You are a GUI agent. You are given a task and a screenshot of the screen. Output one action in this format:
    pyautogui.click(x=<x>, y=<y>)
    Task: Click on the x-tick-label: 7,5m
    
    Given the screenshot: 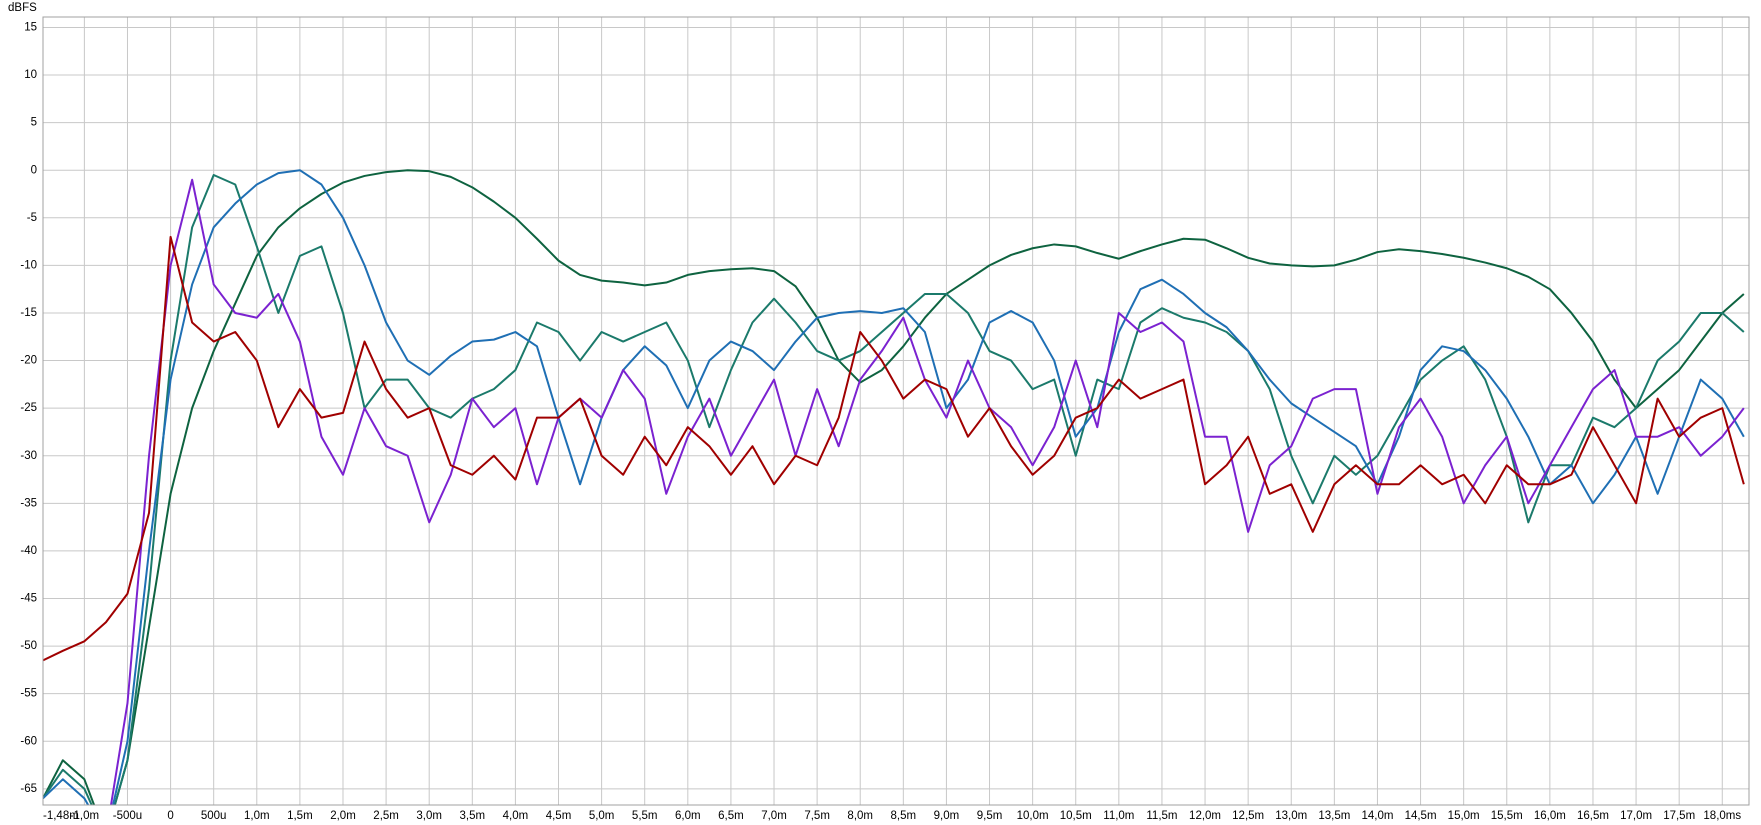 What is the action you would take?
    pyautogui.click(x=817, y=816)
    